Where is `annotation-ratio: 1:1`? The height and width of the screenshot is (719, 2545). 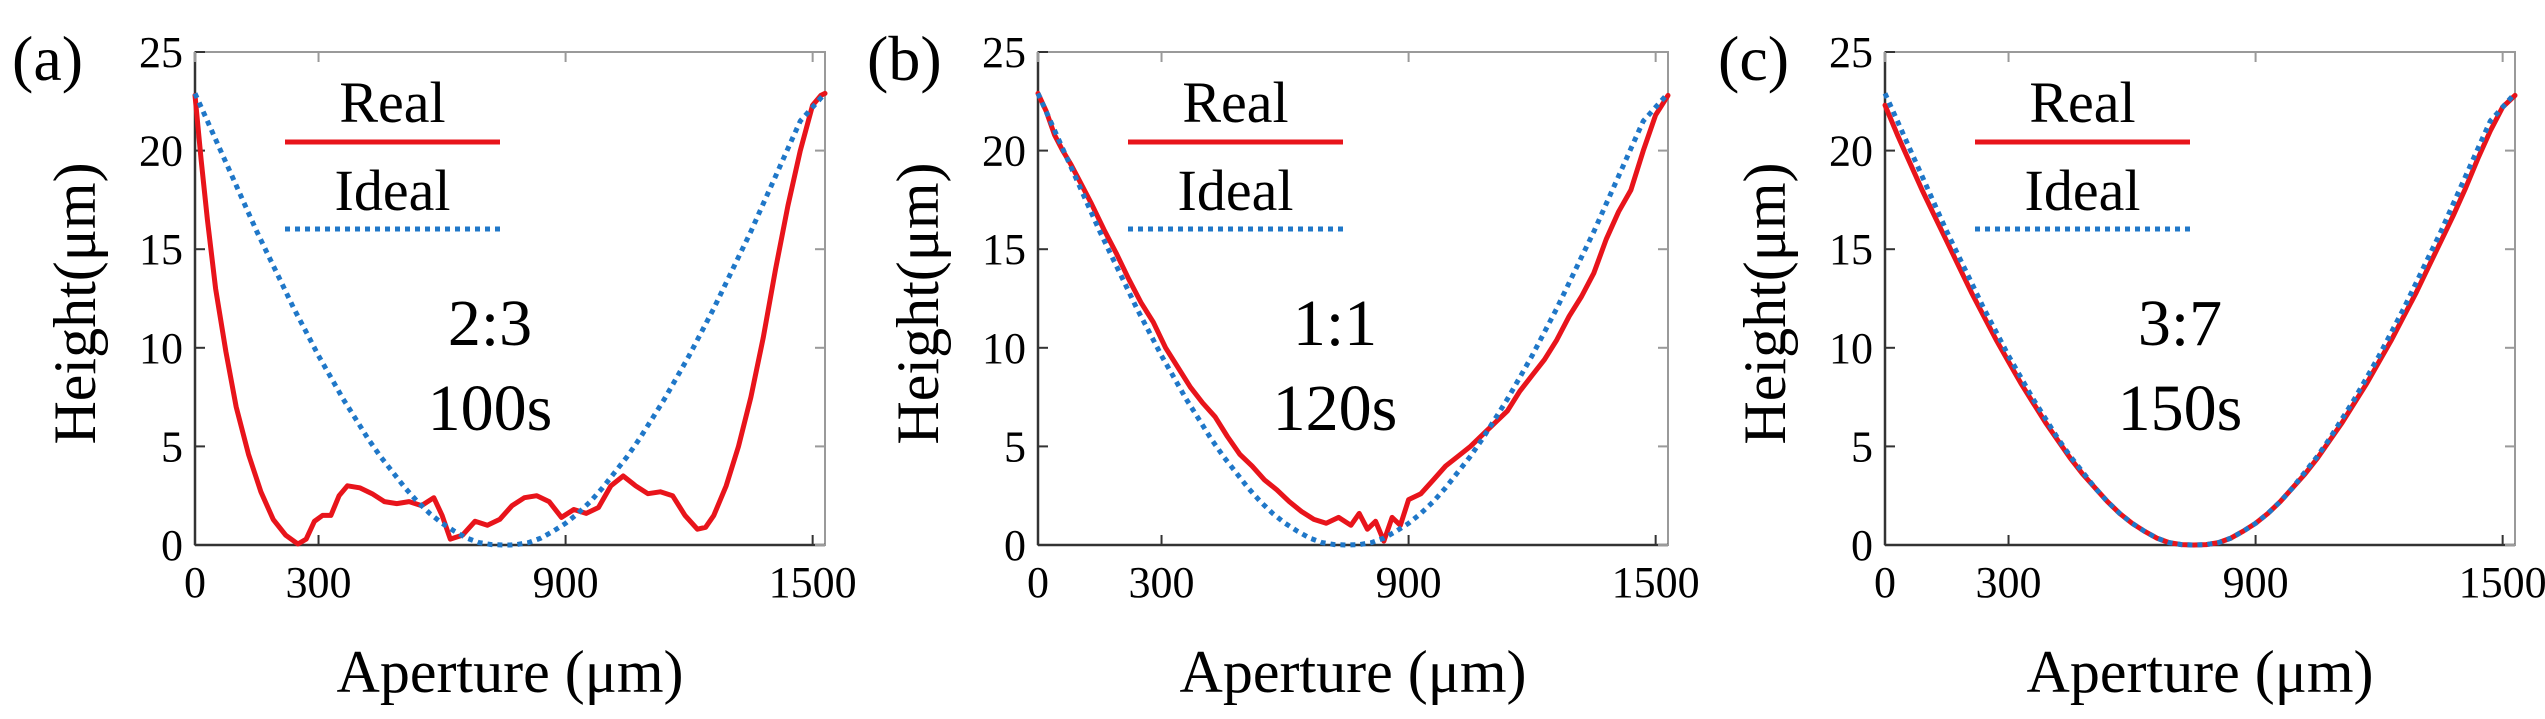
annotation-ratio: 1:1 is located at coordinates (1335, 323).